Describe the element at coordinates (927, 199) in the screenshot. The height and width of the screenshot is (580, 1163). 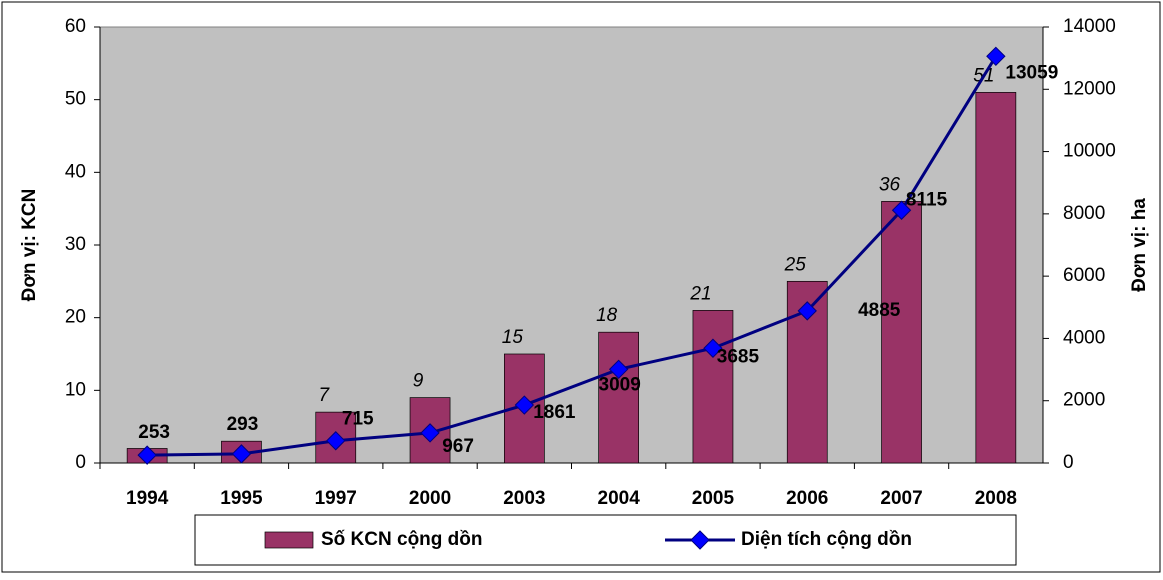
I see `line-value-label: 8115` at that location.